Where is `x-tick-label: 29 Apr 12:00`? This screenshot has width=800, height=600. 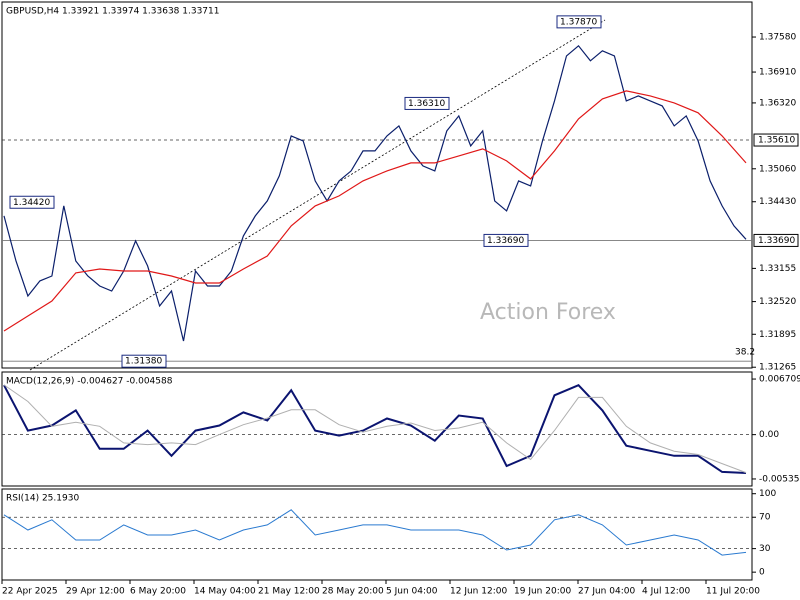 x-tick-label: 29 Apr 12:00 is located at coordinates (95, 592).